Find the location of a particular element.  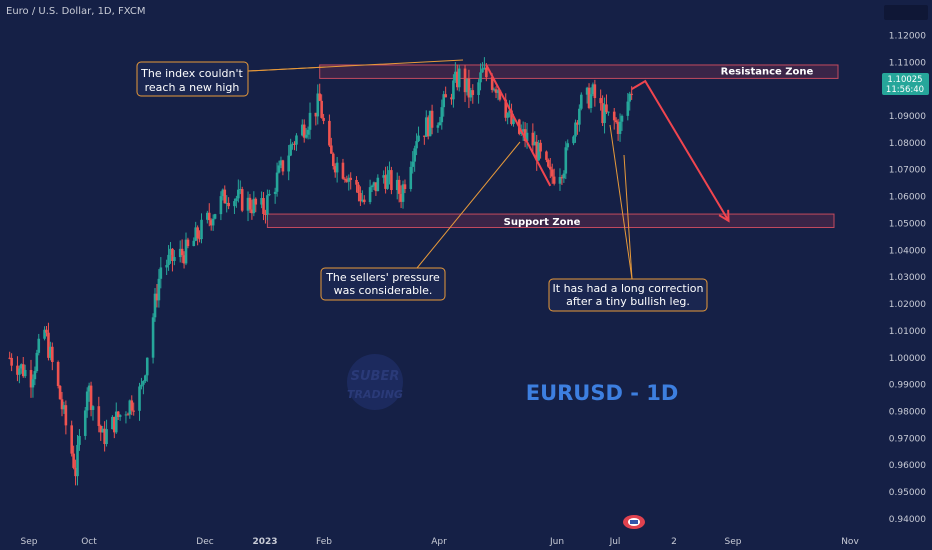

time-axis: Sep Oct Dec 2023 Feb Apr Jun Jul 2 Sep Nov is located at coordinates (440, 542).